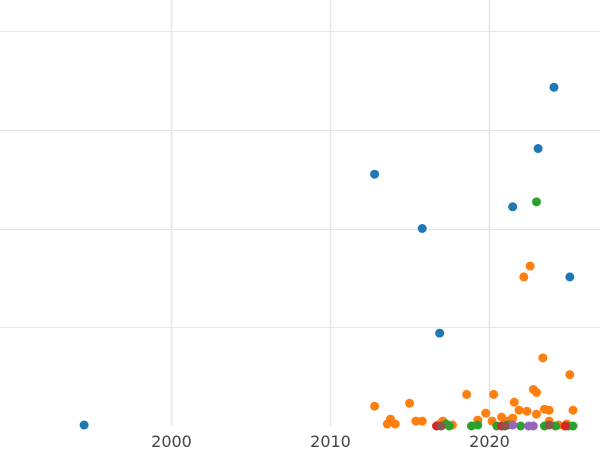 The image size is (600, 450). I want to click on x-tick-label: 2000, so click(171, 441).